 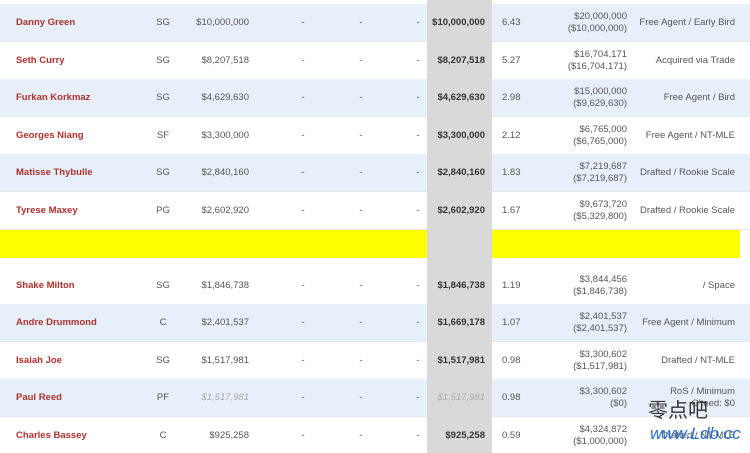 I want to click on acquisition-type: Acquired via Trade, so click(x=695, y=60).